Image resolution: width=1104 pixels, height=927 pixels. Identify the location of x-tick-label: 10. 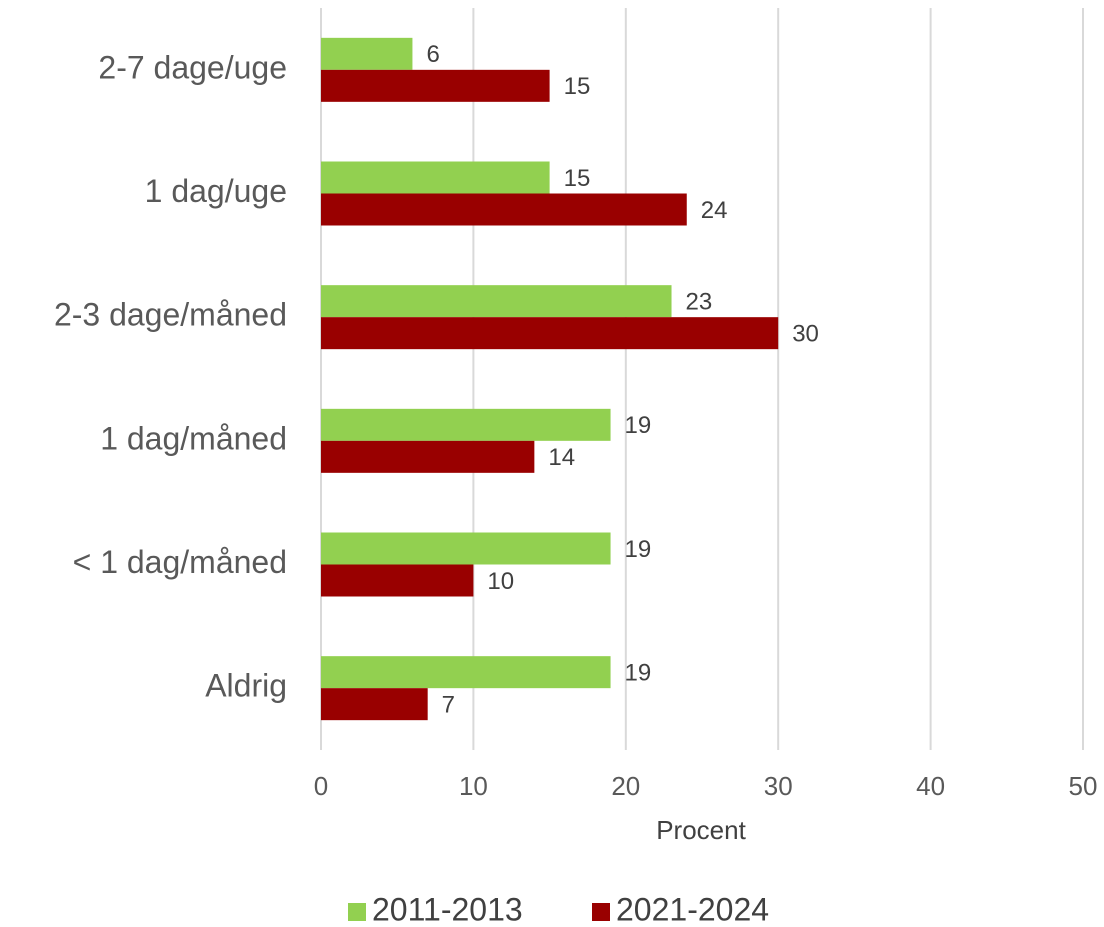
(473, 786).